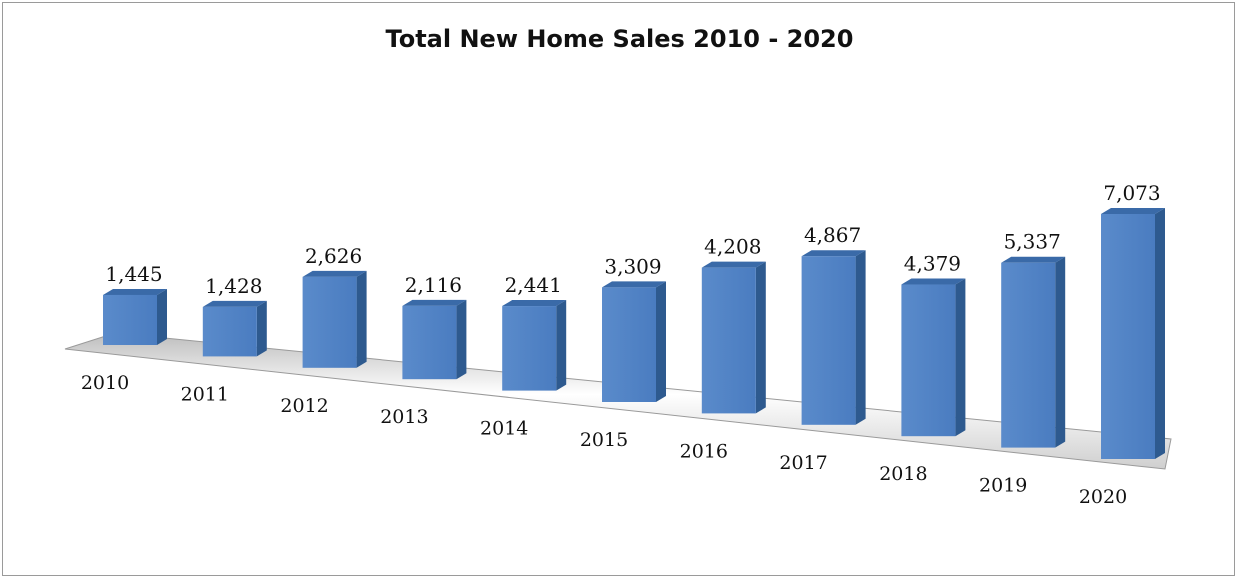 The width and height of the screenshot is (1239, 580). Describe the element at coordinates (533, 285) in the screenshot. I see `data-label-2014: 2,441` at that location.